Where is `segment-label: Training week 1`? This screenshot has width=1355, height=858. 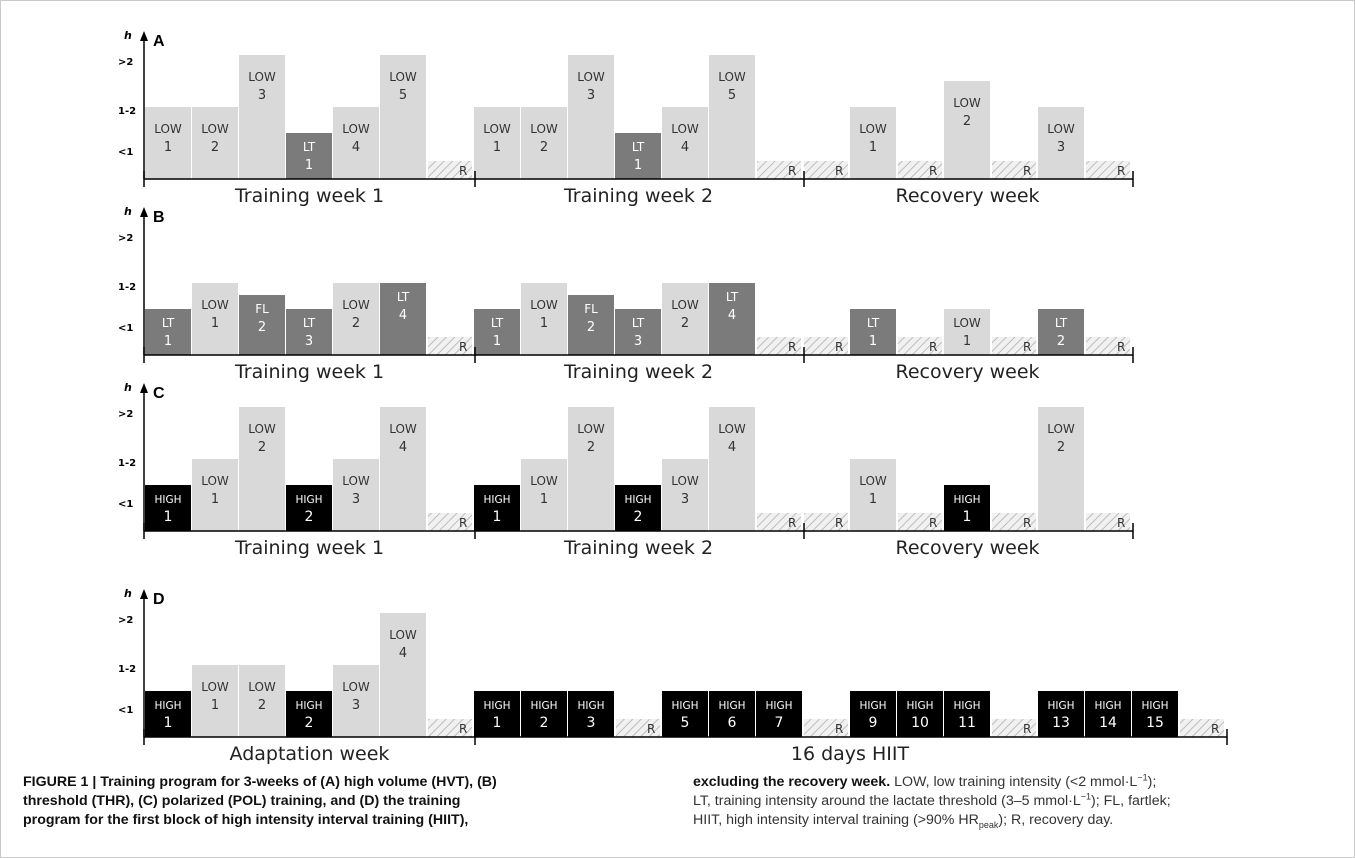
segment-label: Training week 1 is located at coordinates (309, 372).